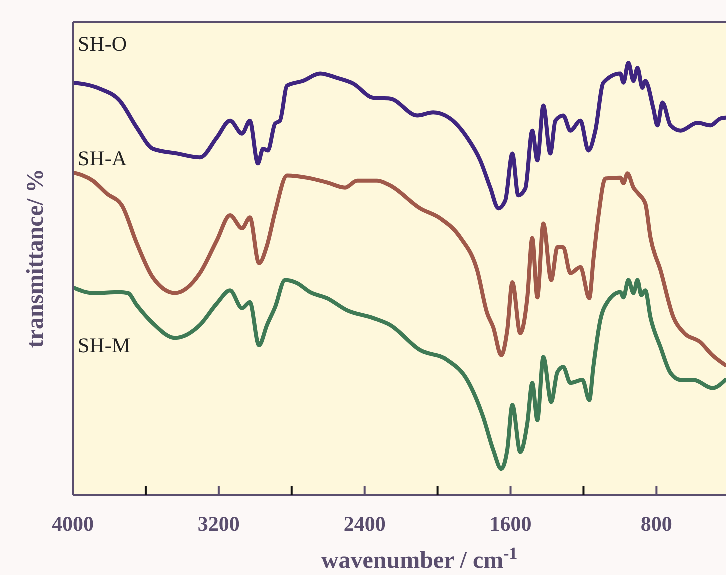 The width and height of the screenshot is (726, 575). Describe the element at coordinates (104, 346) in the screenshot. I see `series-label: SH-M` at that location.